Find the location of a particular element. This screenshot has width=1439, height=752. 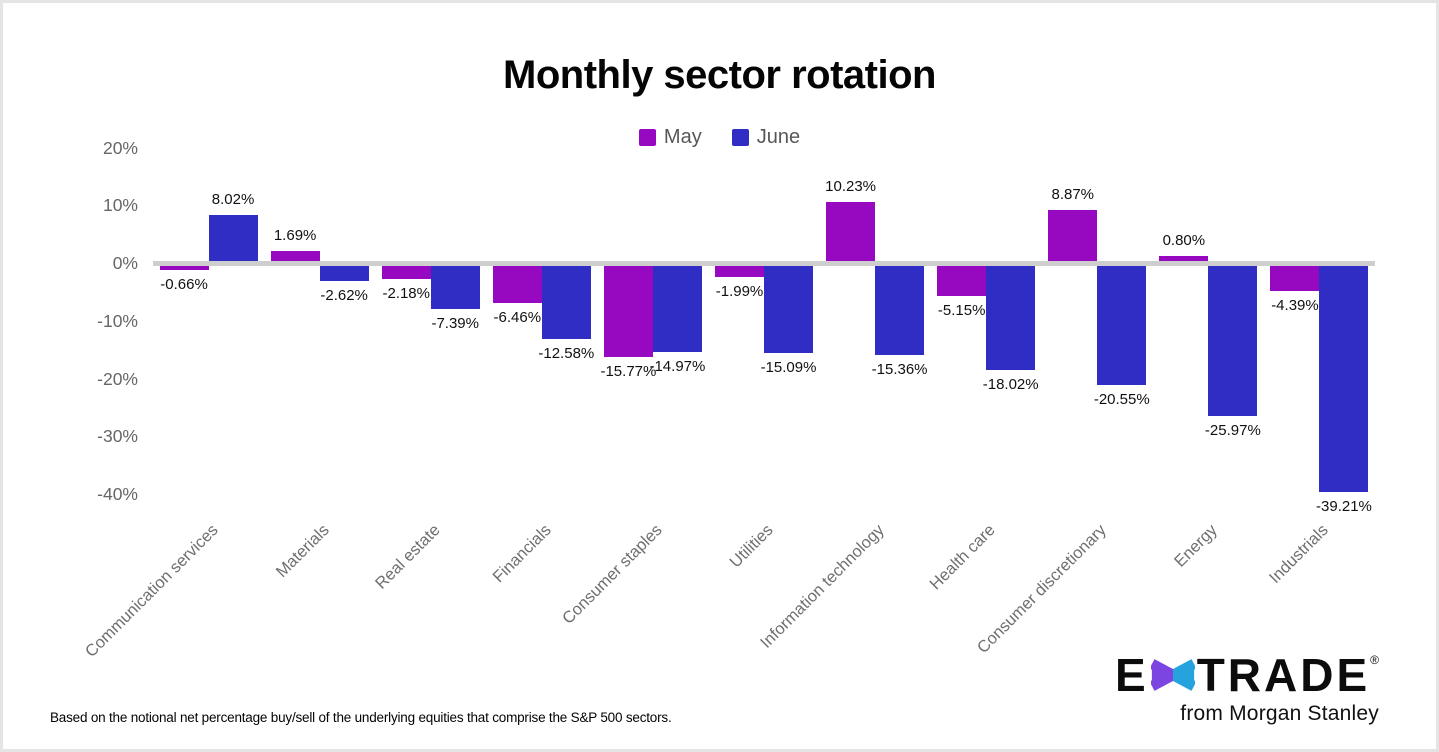

bar-june-consumer-discretionary is located at coordinates (1122, 325).